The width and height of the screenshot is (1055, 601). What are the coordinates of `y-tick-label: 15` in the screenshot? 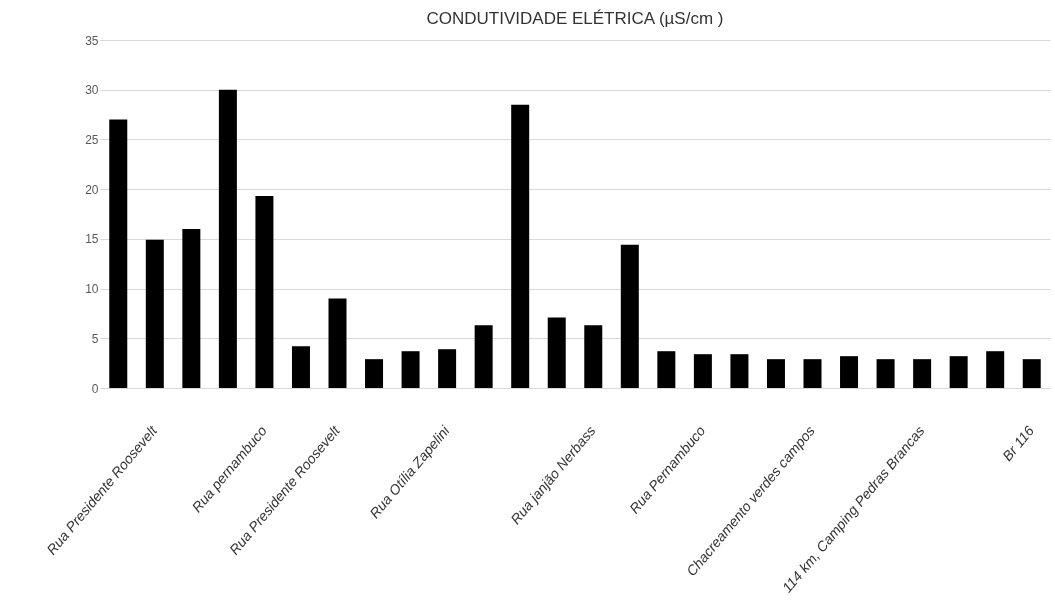 It's located at (92, 239).